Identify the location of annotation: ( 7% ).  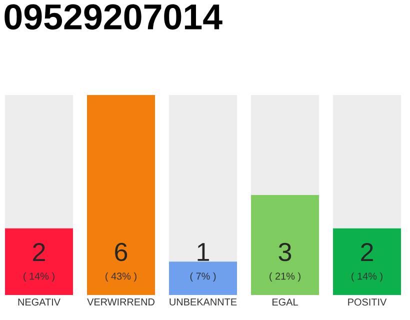
(203, 277).